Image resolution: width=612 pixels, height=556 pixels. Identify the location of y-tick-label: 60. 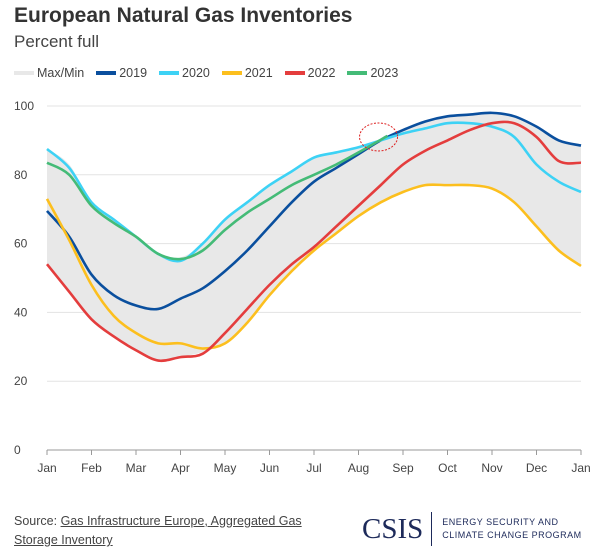
(21, 244).